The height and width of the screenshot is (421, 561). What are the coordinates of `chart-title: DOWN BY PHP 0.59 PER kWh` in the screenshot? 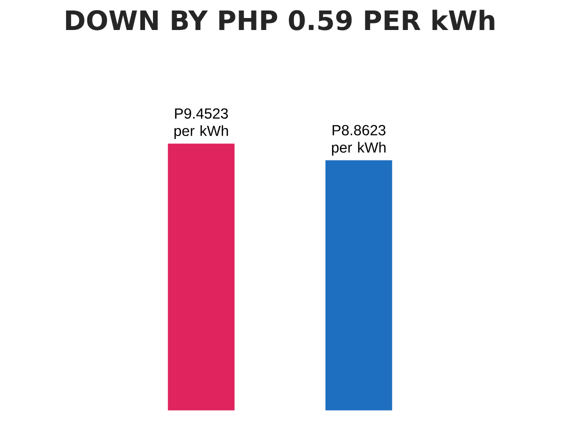 It's located at (280, 20).